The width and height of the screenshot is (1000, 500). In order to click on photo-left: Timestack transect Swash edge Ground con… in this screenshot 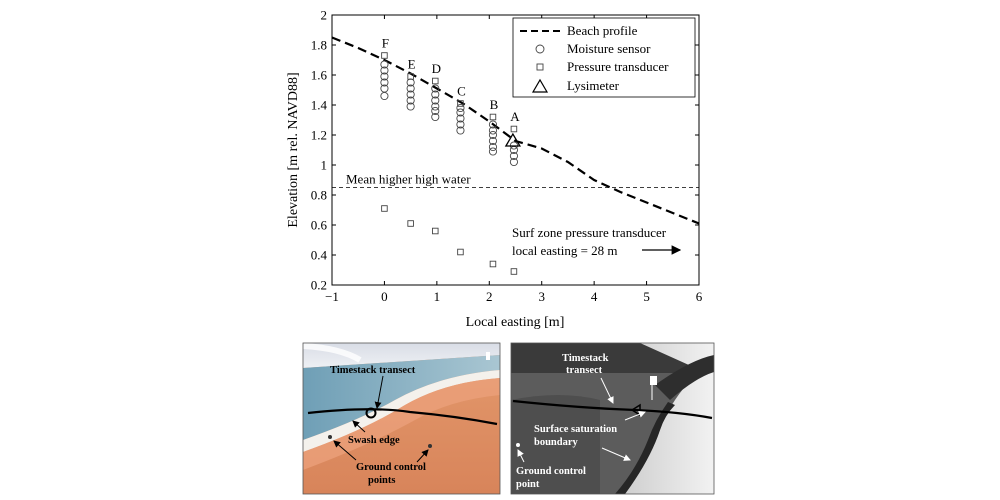, I will do `click(401, 418)`.